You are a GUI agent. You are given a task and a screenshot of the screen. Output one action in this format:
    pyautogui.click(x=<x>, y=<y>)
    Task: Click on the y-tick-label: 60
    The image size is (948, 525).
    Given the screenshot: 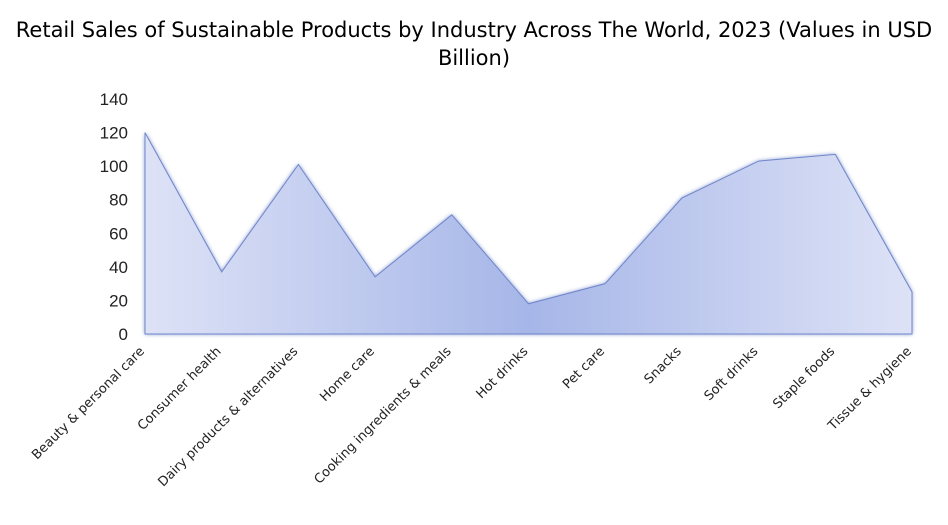 What is the action you would take?
    pyautogui.click(x=118, y=233)
    